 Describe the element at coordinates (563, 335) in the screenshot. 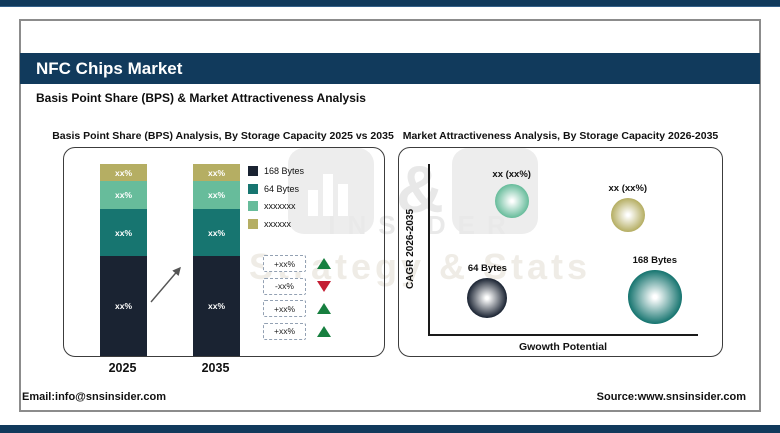

I see `x-axis-line` at that location.